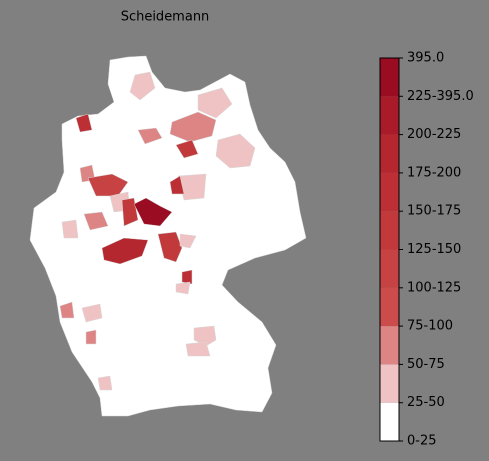 This screenshot has height=461, width=489. I want to click on colorbar-tick-label: 200-225, so click(434, 134).